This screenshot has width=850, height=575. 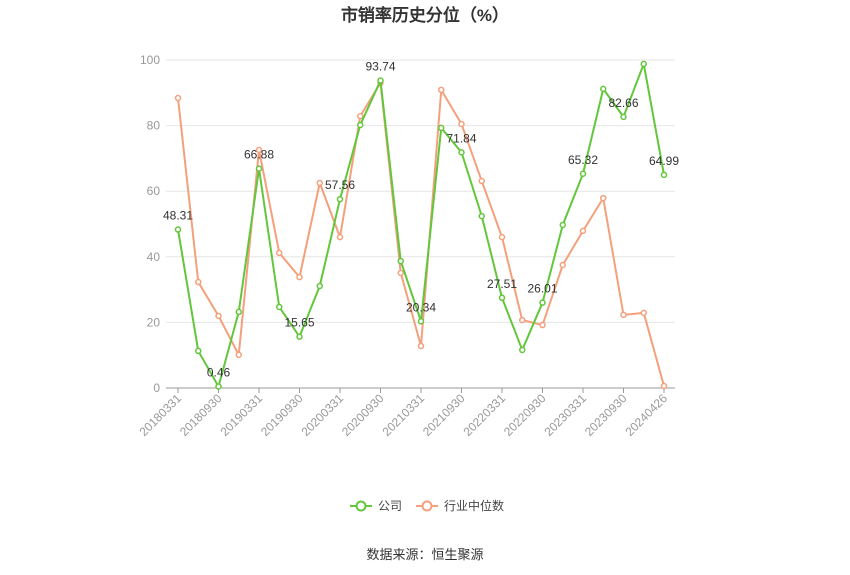 I want to click on chart-title: 市销率历史分位（%）, so click(x=425, y=15).